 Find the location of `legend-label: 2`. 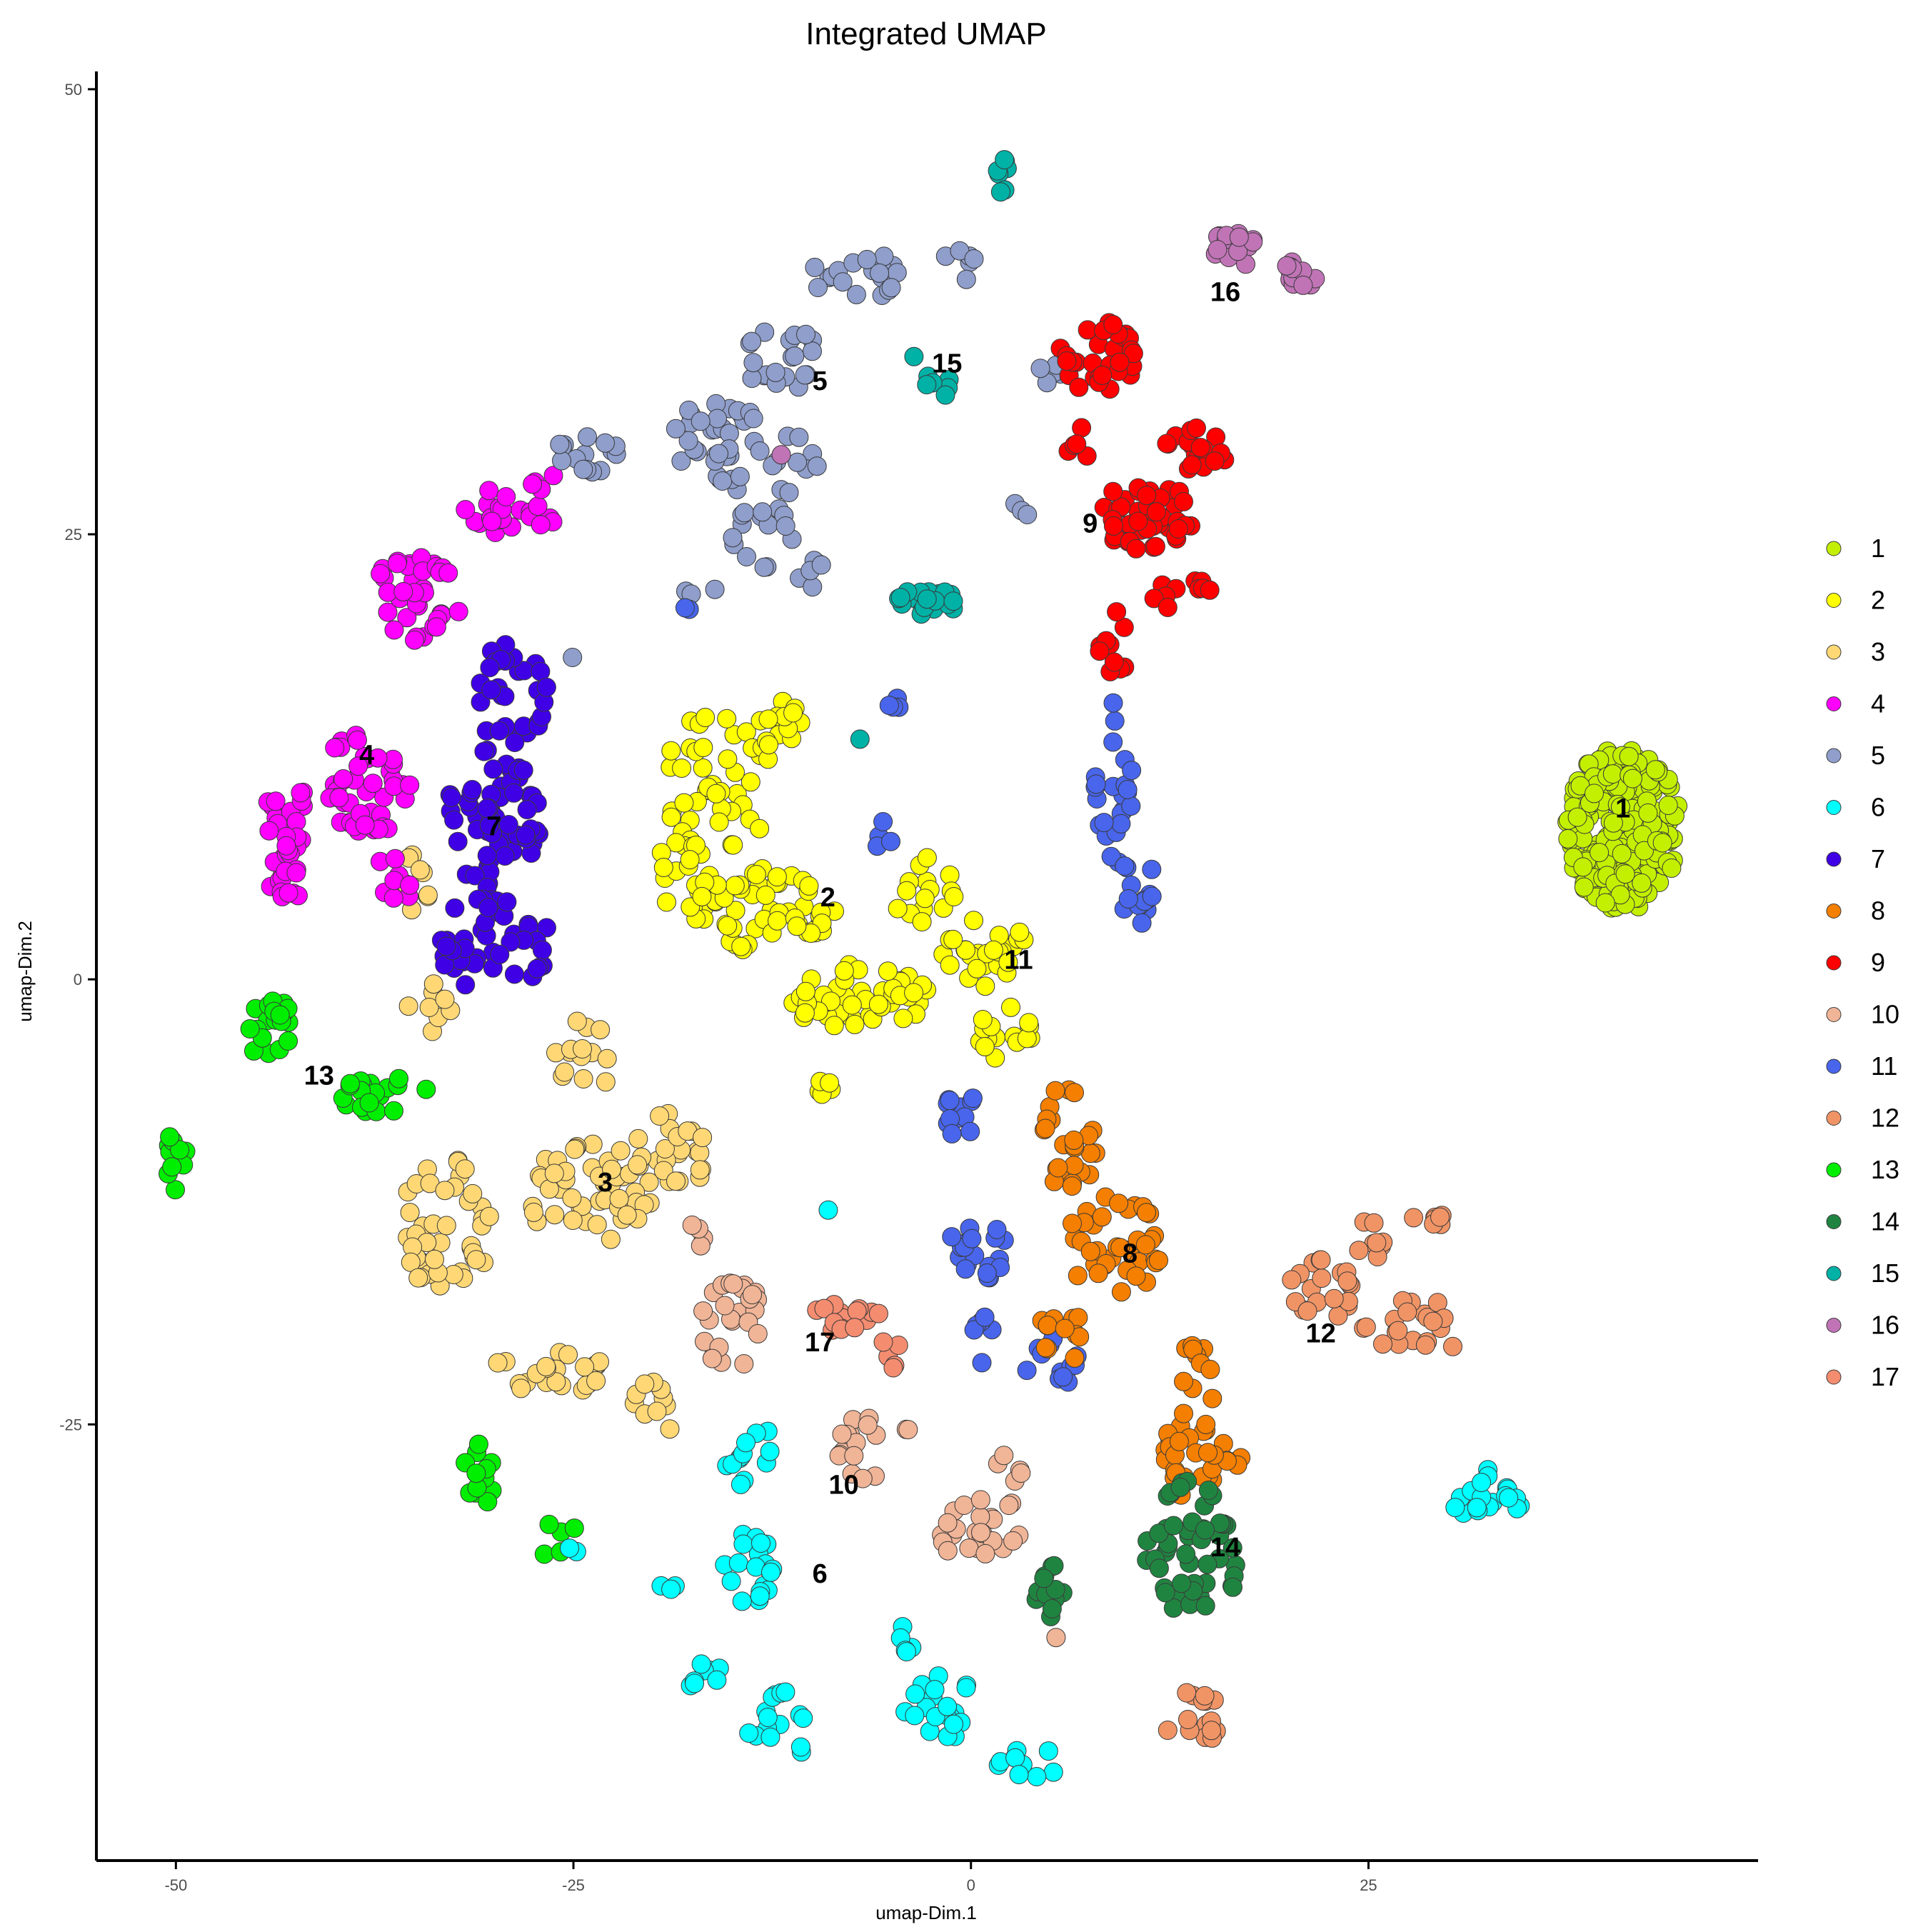

legend-label: 2 is located at coordinates (1878, 600).